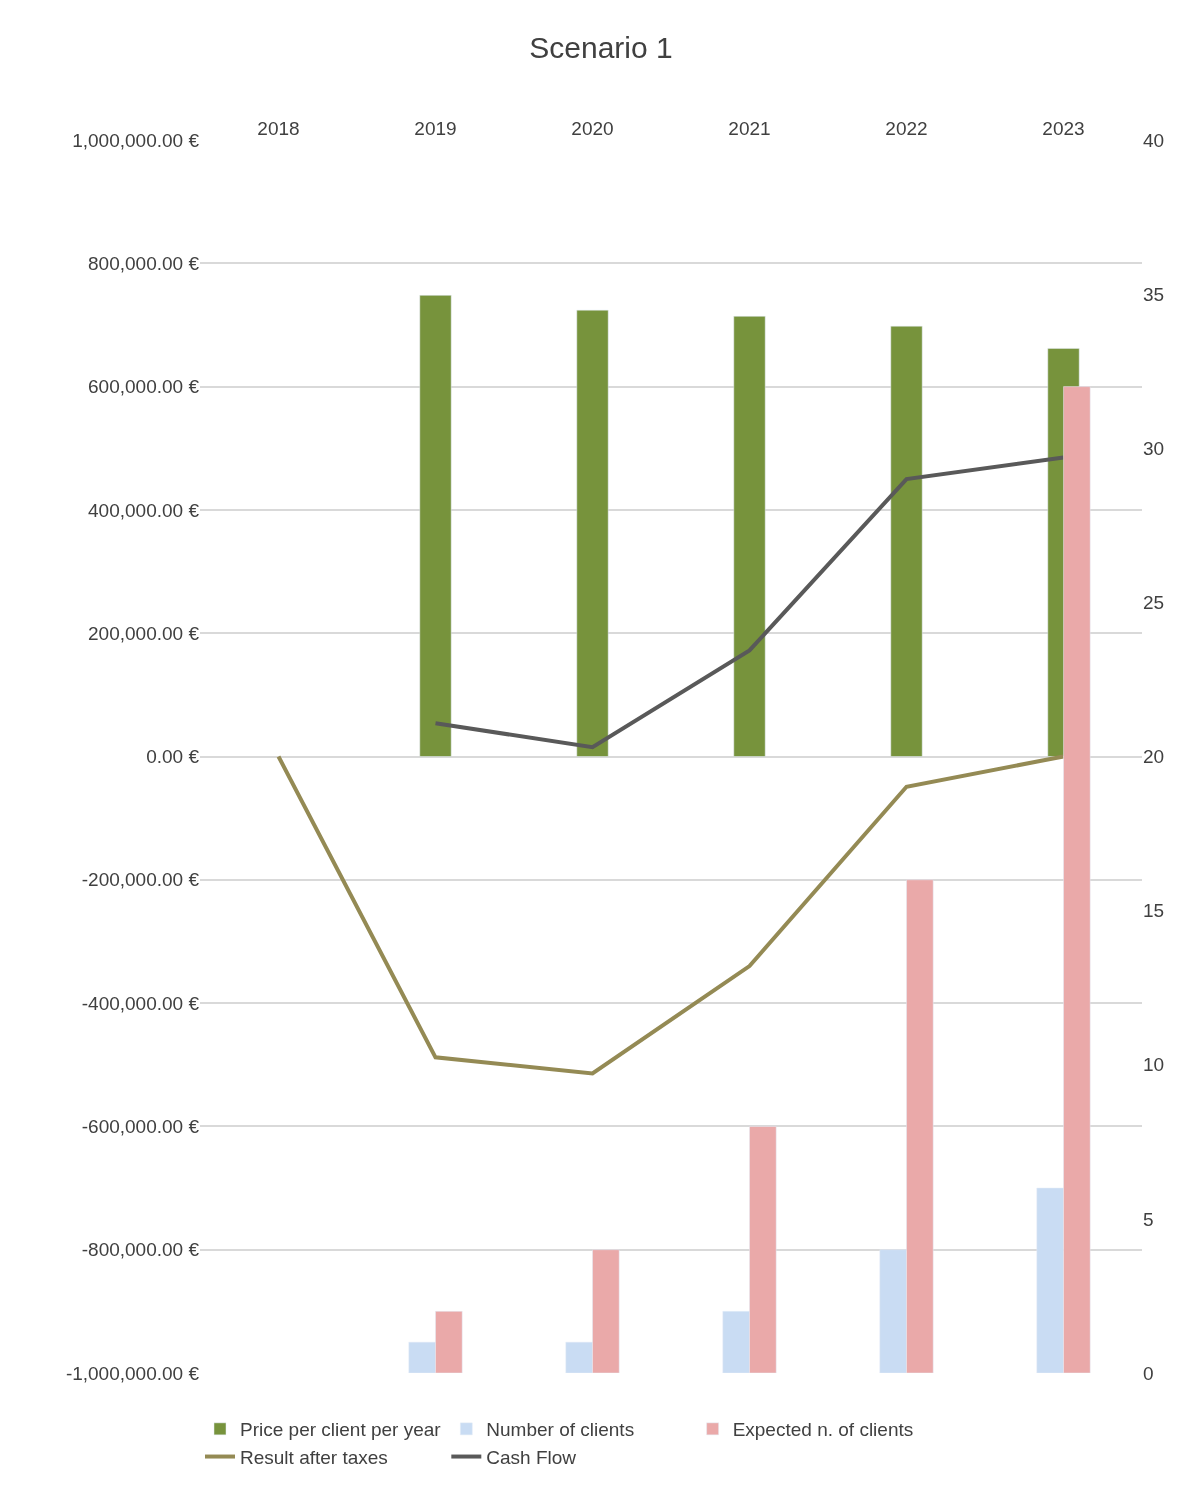 This screenshot has width=1202, height=1493. I want to click on x-tick-label: 2023, so click(1063, 129).